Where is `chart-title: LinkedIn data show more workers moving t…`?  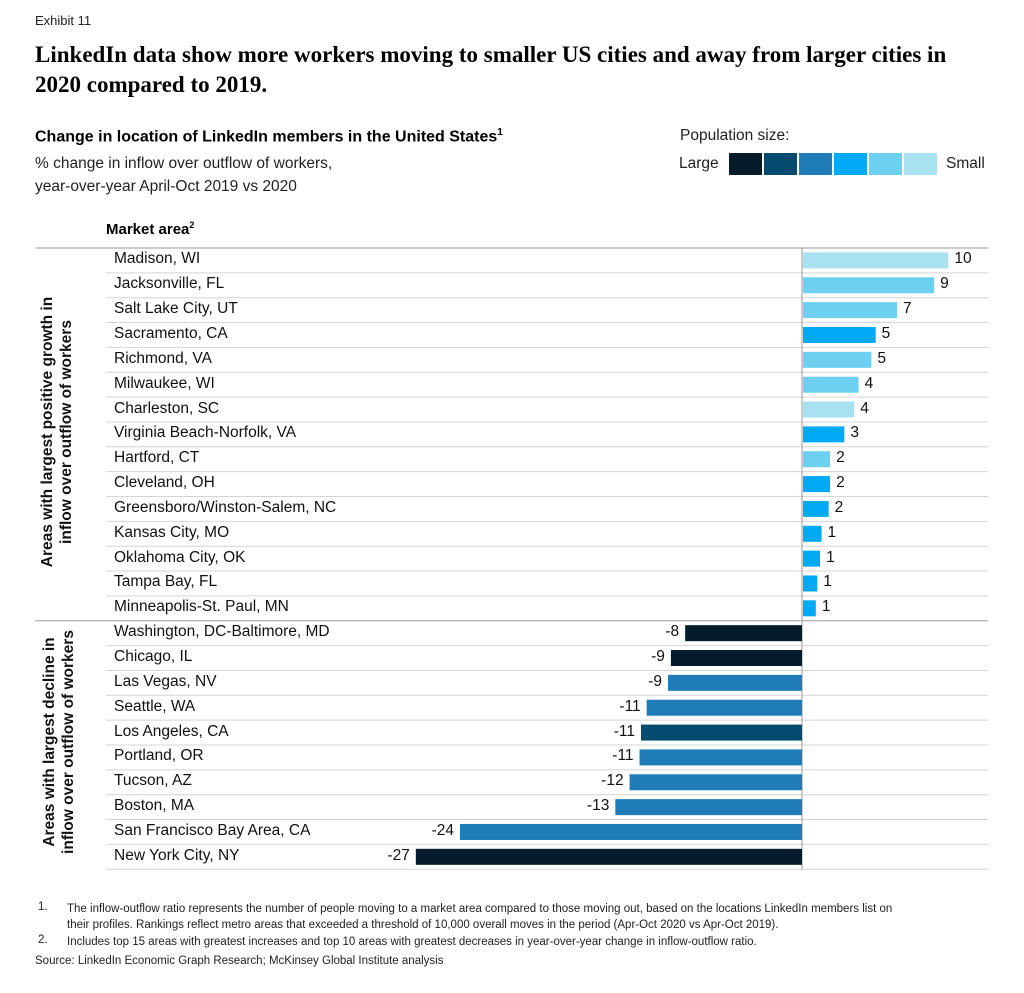 chart-title: LinkedIn data show more workers moving t… is located at coordinates (491, 69).